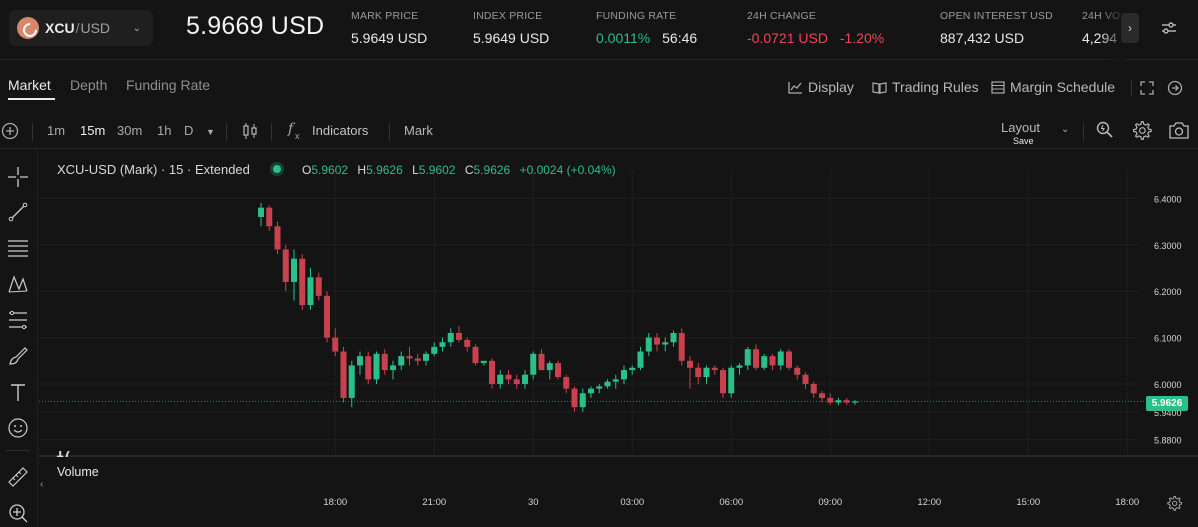  What do you see at coordinates (189, 130) in the screenshot?
I see `interval-d: D` at bounding box center [189, 130].